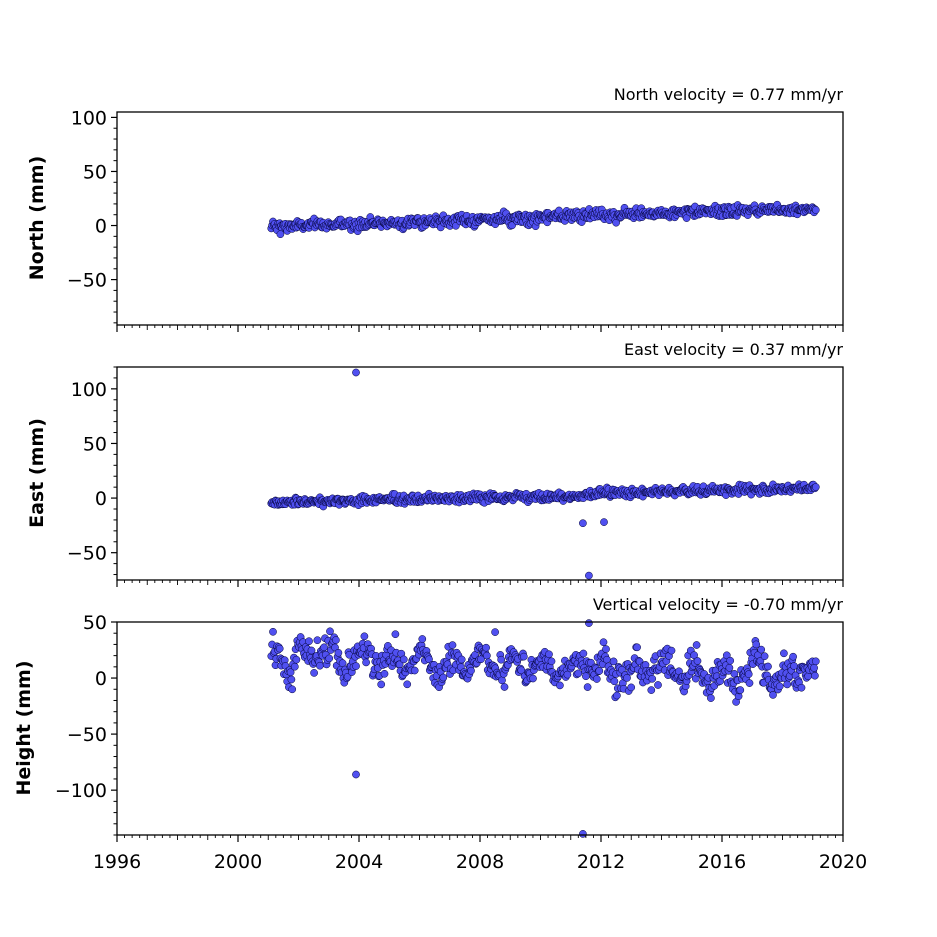 The image size is (937, 937). I want to click on height-xticks, so click(480, 838).